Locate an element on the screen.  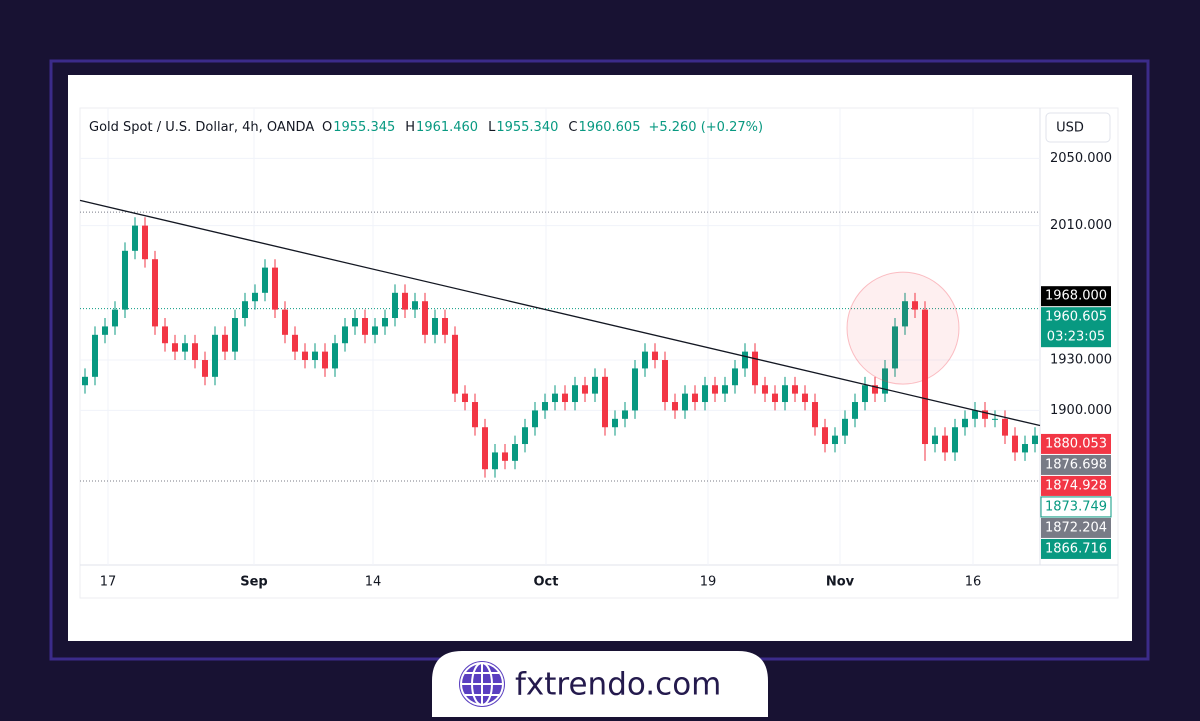
price-tag-label: 1874.928 is located at coordinates (1076, 485).